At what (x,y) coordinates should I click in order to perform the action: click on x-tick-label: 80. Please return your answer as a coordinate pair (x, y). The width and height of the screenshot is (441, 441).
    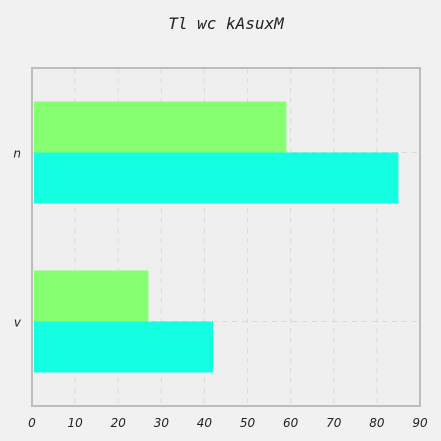
    Looking at the image, I should click on (377, 423).